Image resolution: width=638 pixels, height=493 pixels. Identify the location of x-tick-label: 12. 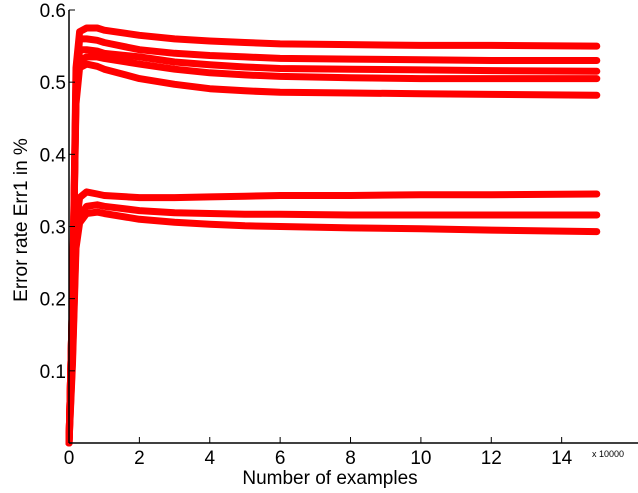
(491, 458).